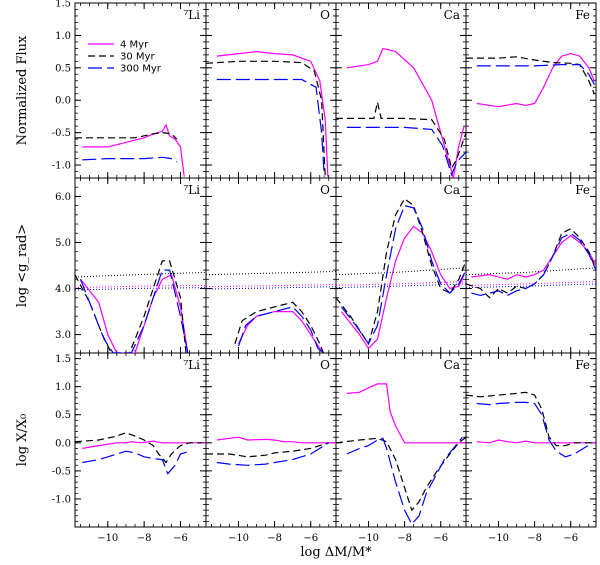 Image resolution: width=600 pixels, height=565 pixels. I want to click on panel-frame-r0-c3, so click(531, 90).